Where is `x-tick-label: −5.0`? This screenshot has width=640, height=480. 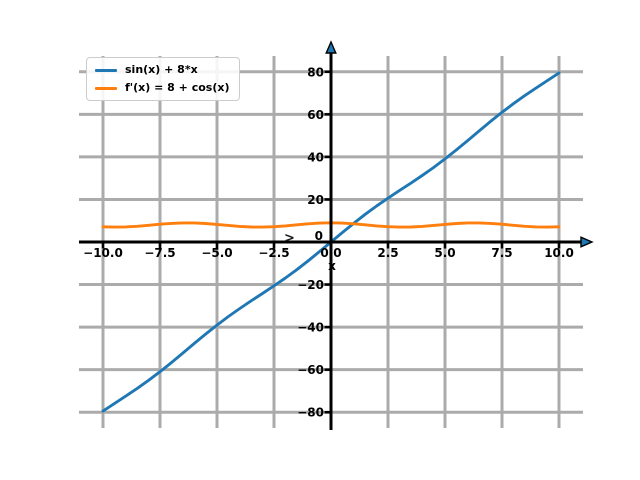 x-tick-label: −5.0 is located at coordinates (216, 253).